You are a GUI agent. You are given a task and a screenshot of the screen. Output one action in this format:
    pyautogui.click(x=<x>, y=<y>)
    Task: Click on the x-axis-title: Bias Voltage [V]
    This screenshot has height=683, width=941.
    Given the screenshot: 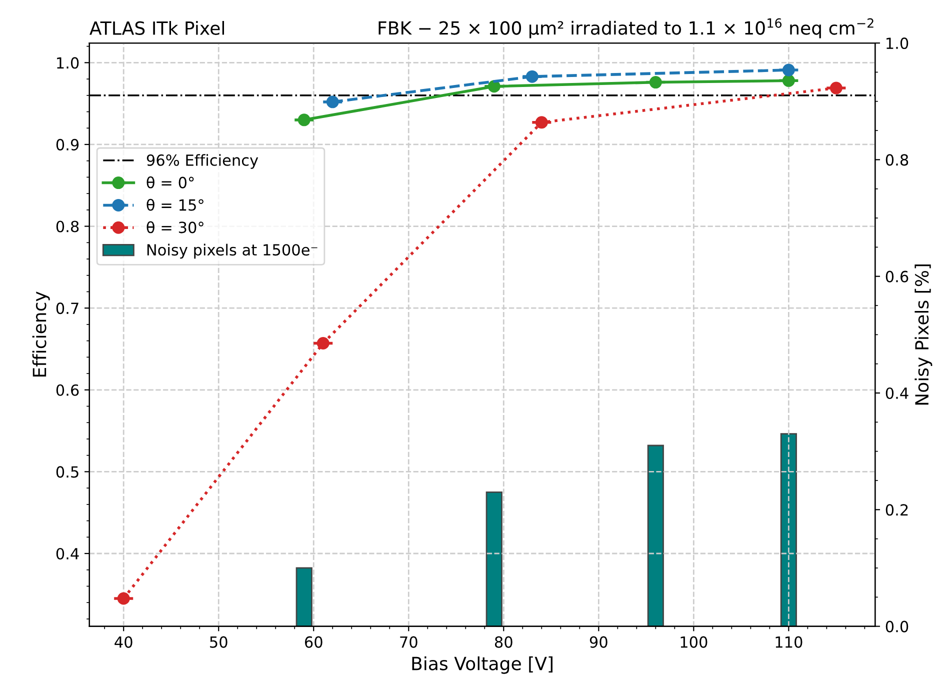 What is the action you would take?
    pyautogui.click(x=482, y=665)
    